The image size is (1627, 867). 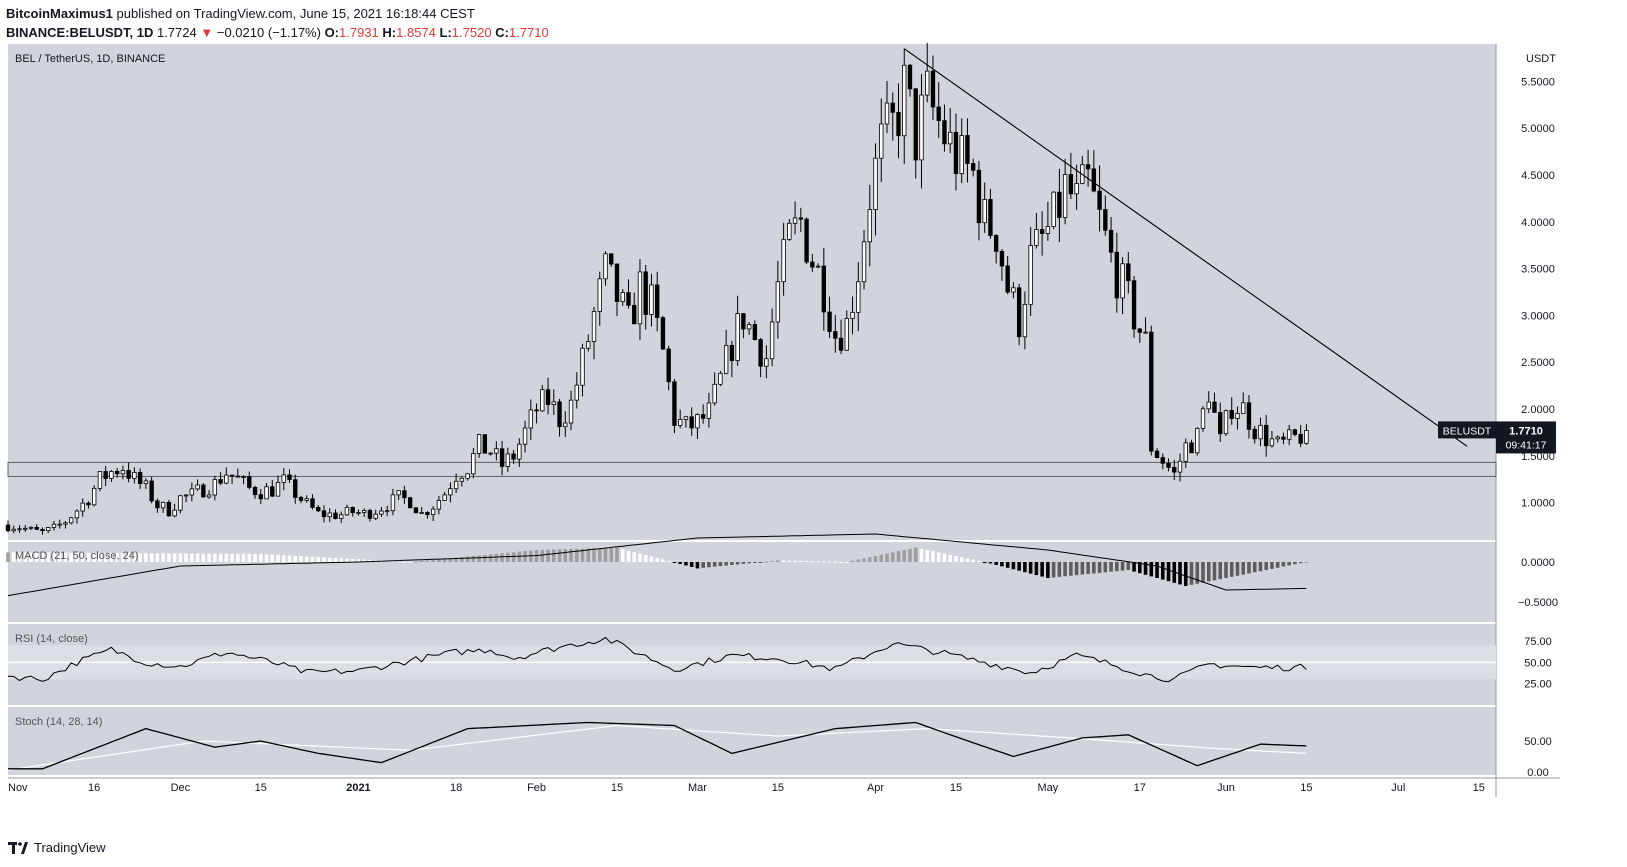 What do you see at coordinates (51, 639) in the screenshot?
I see `rsi-title: RSI (14, close)` at bounding box center [51, 639].